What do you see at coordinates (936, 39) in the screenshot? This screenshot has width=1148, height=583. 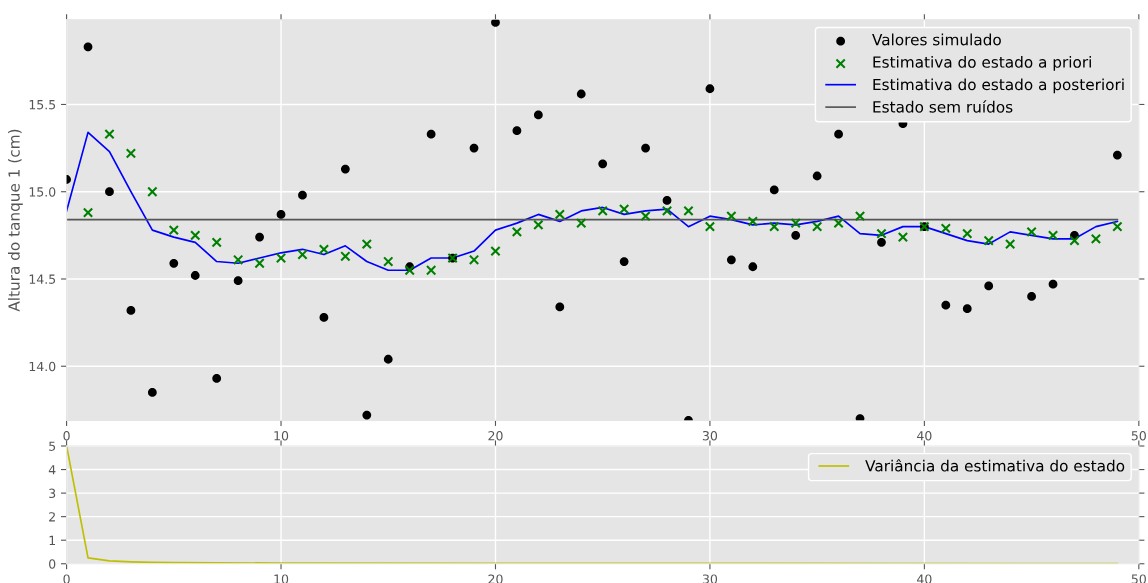 I see `legend-label: Valores simulado` at bounding box center [936, 39].